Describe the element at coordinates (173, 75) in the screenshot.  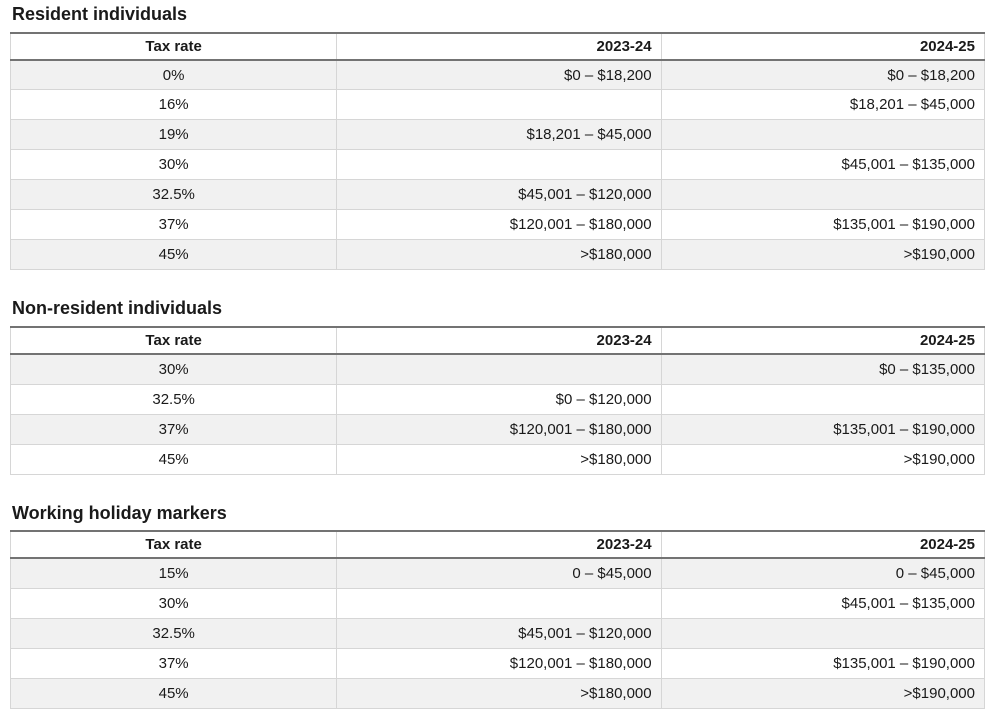
I see `tax-rate-cell: 0%` at that location.